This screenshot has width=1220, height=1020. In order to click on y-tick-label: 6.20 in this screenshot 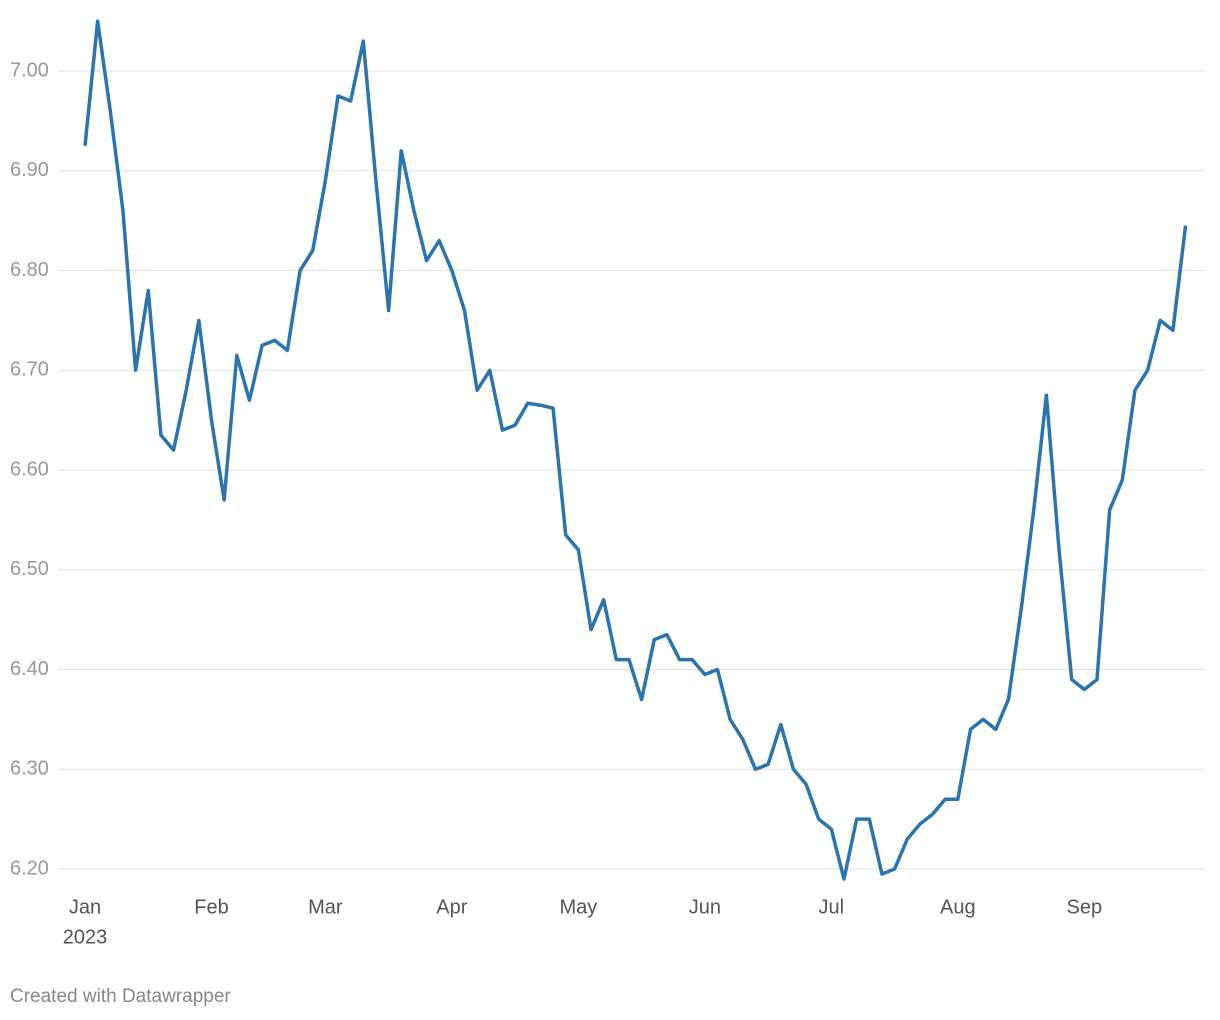, I will do `click(29, 868)`.